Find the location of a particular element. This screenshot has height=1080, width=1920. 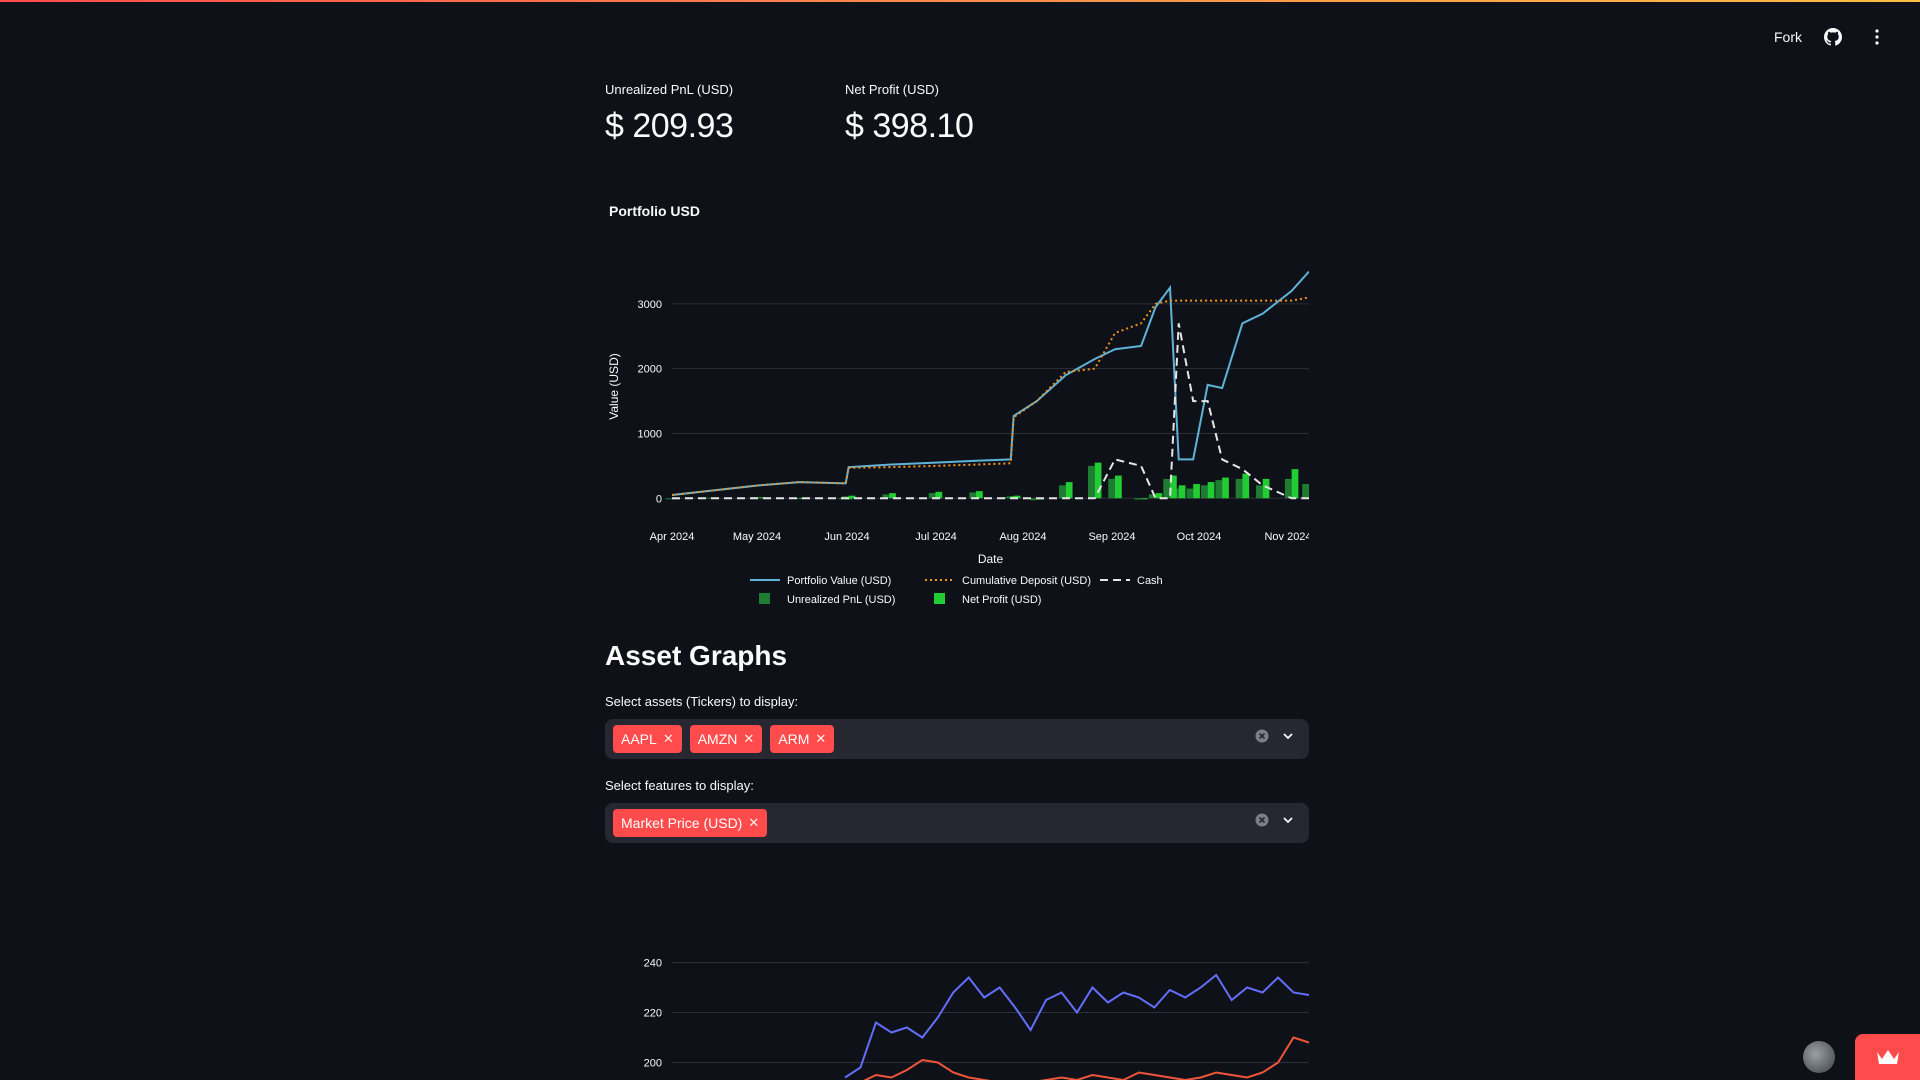

feature-tag: Market Price (USD) ✕ is located at coordinates (690, 823).